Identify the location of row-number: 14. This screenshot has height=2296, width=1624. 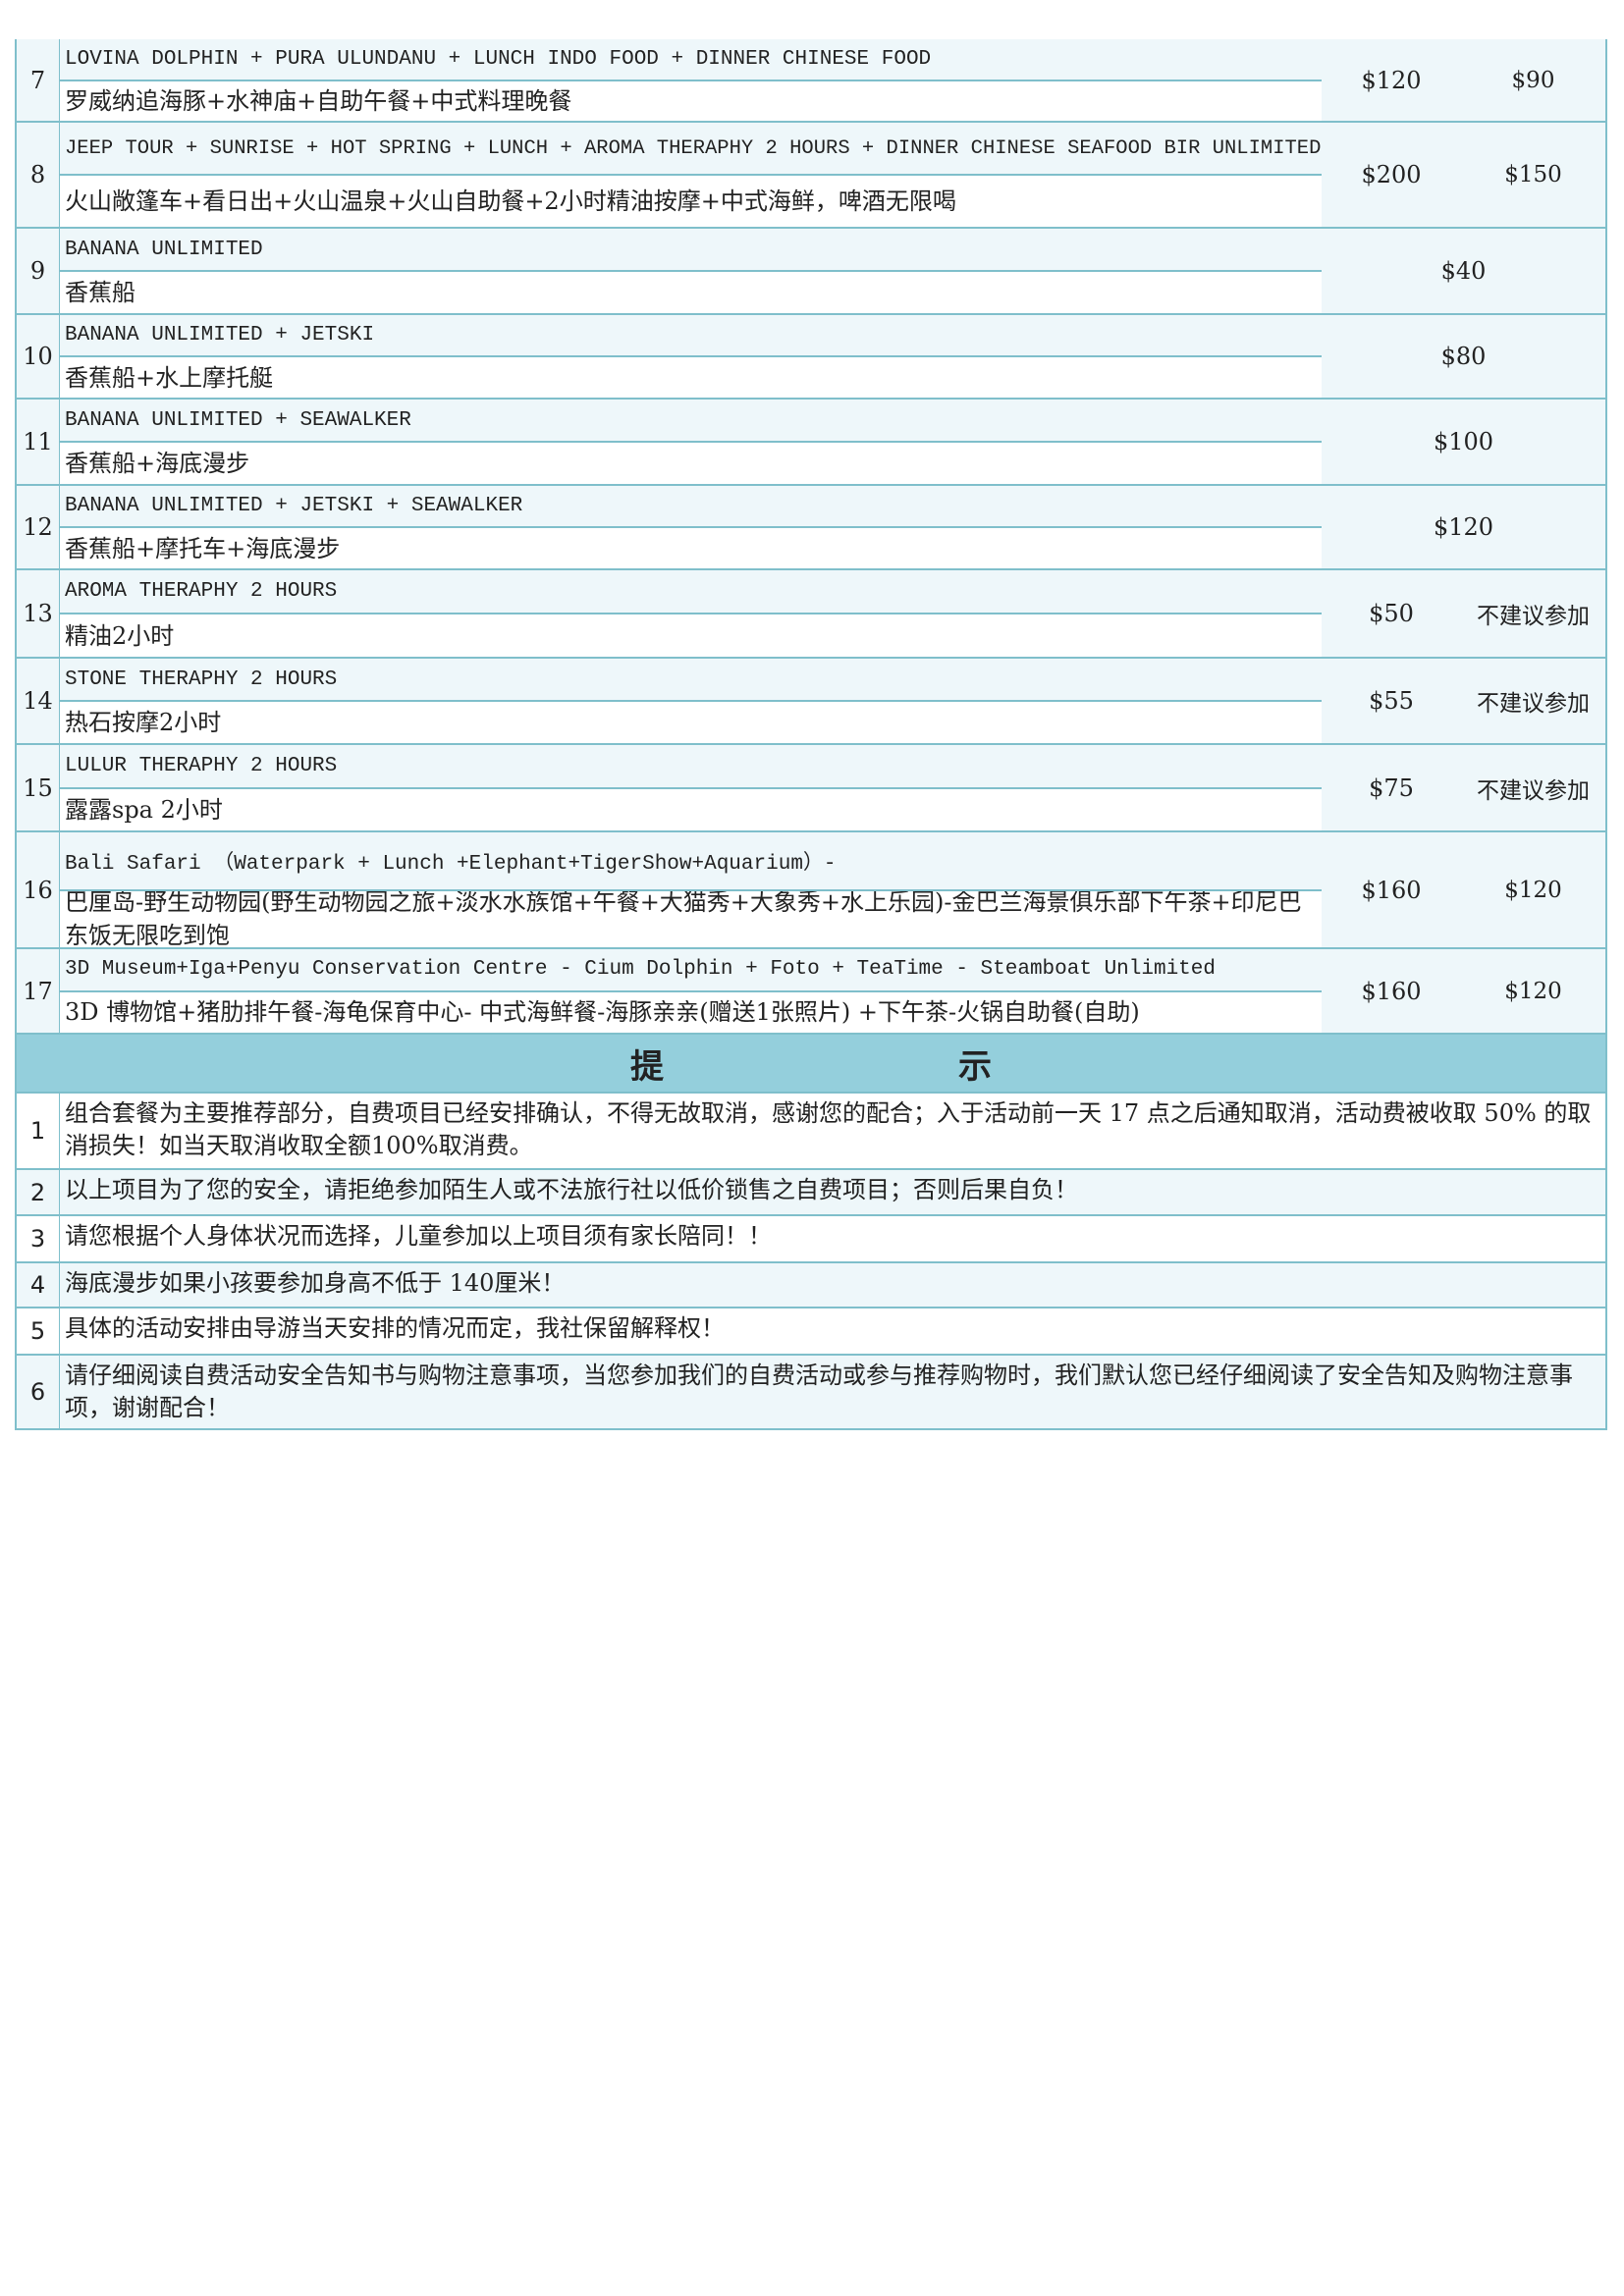
(38, 701).